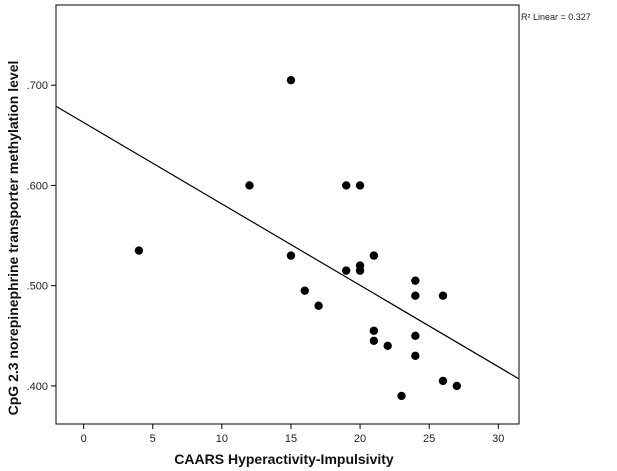 Image resolution: width=617 pixels, height=471 pixels. I want to click on x-tick-label: 5, so click(153, 439).